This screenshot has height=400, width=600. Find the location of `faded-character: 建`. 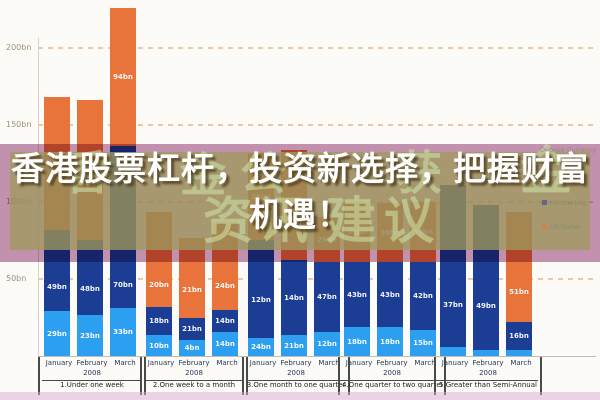

faded-character: 建 is located at coordinates (351, 221).